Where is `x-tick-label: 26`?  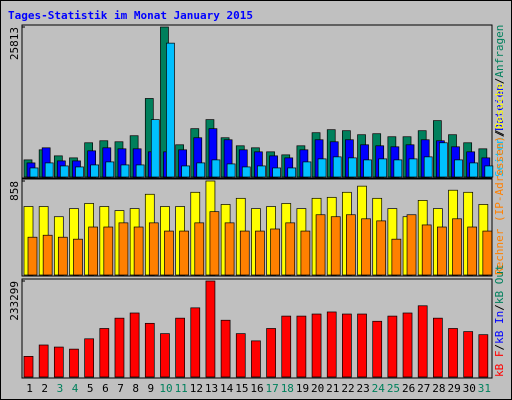
x-tick-label: 26 is located at coordinates (408, 388).